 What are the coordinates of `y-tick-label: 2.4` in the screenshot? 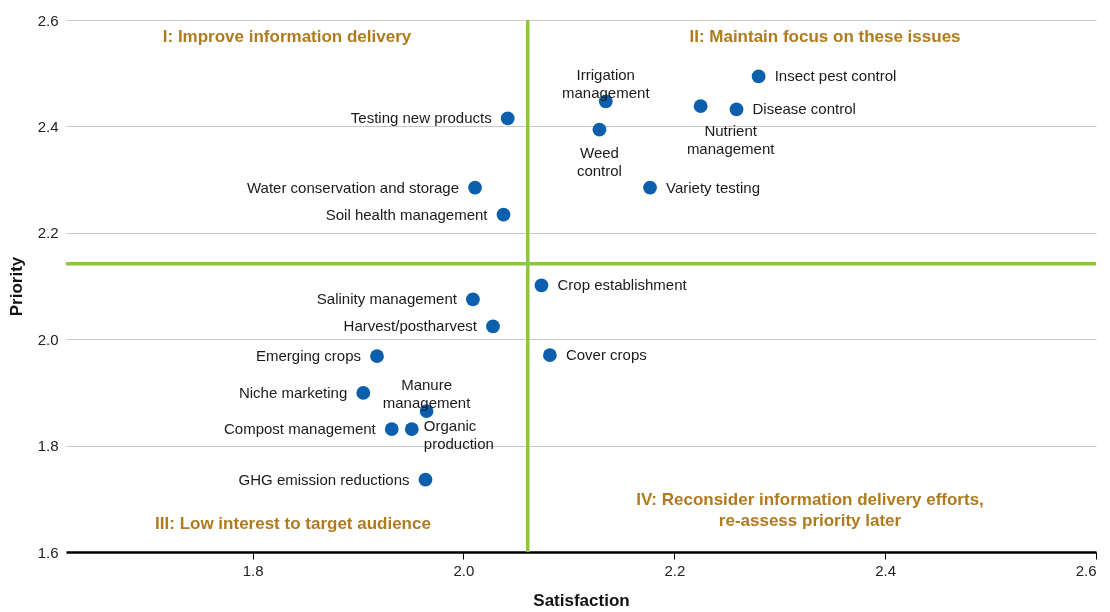 It's located at (48, 126).